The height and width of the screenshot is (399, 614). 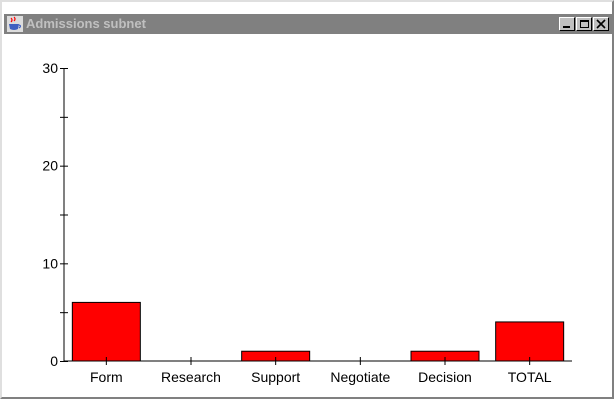 What do you see at coordinates (15, 24) in the screenshot?
I see `java-cup-icon` at bounding box center [15, 24].